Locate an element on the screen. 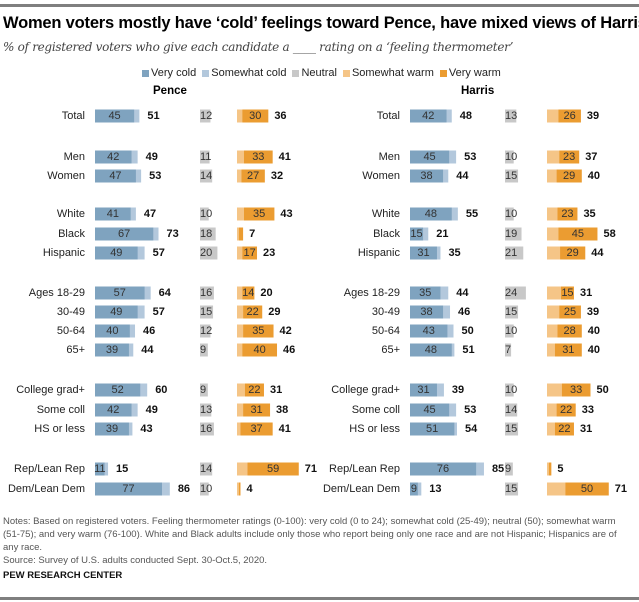  harris-label-very-cold: 45 is located at coordinates (429, 410).